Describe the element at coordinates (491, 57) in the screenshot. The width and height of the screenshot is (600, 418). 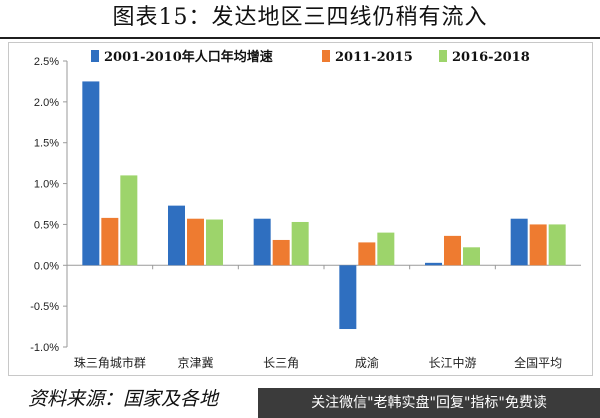
I see `legend-label: 2016-2018` at that location.